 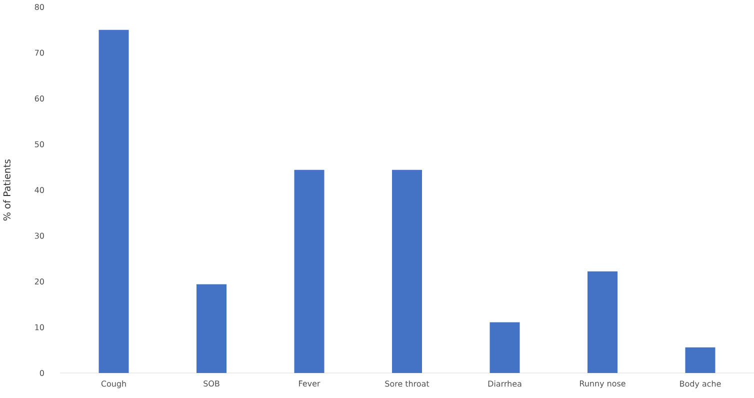 What do you see at coordinates (6, 189) in the screenshot?
I see `y-axis-title: % of Patients` at bounding box center [6, 189].